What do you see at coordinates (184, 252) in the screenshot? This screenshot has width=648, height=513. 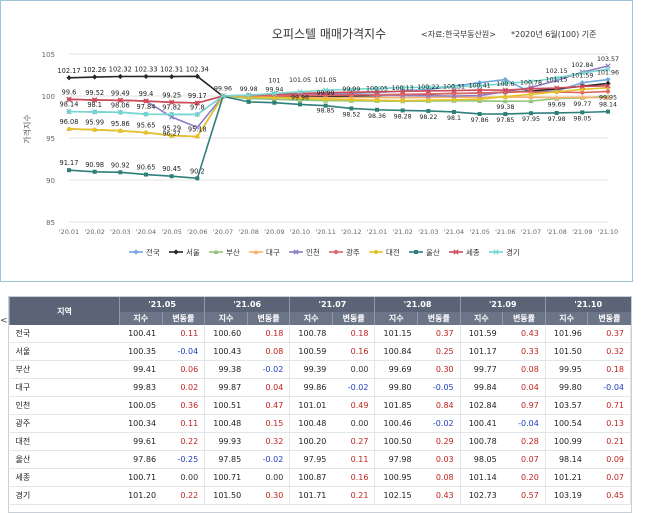 I see `legend-item-서울: 서울` at bounding box center [184, 252].